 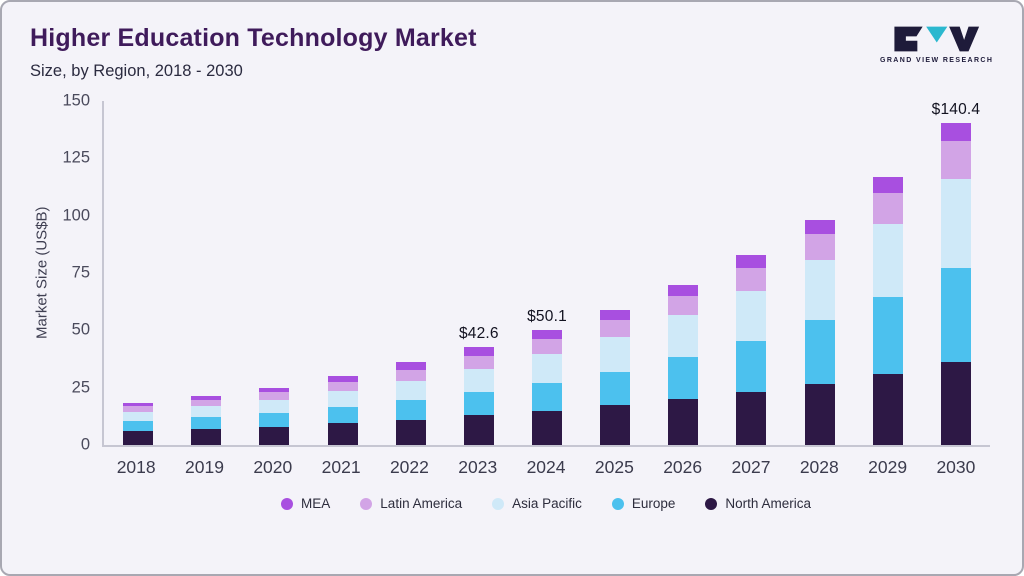 What do you see at coordinates (547, 316) in the screenshot?
I see `bar-annotation: $50.1` at bounding box center [547, 316].